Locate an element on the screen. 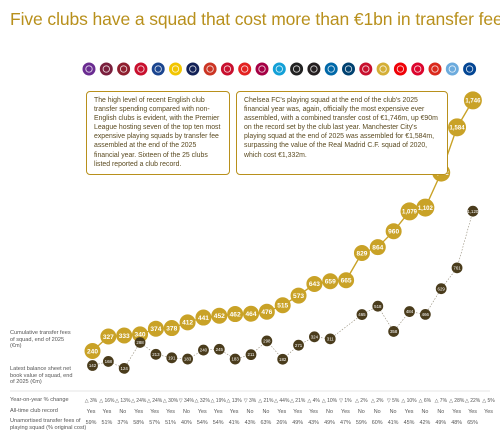 The width and height of the screenshot is (500, 440). netbook-label: 518 is located at coordinates (378, 306).